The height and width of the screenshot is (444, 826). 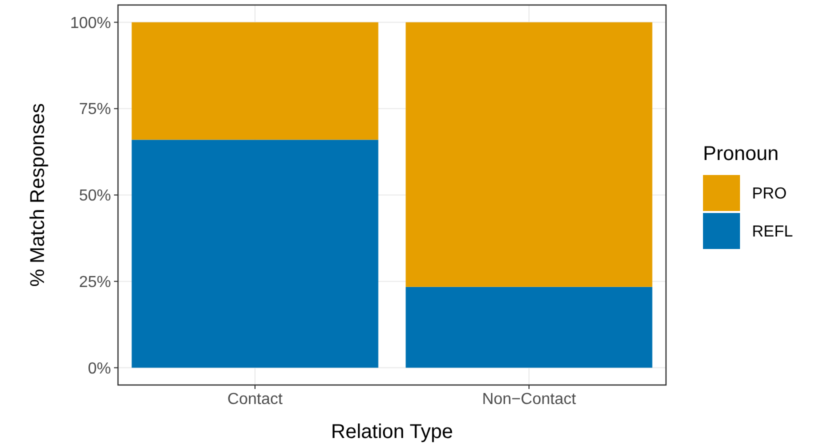 I want to click on y-tick-label: 100%, so click(x=90, y=23).